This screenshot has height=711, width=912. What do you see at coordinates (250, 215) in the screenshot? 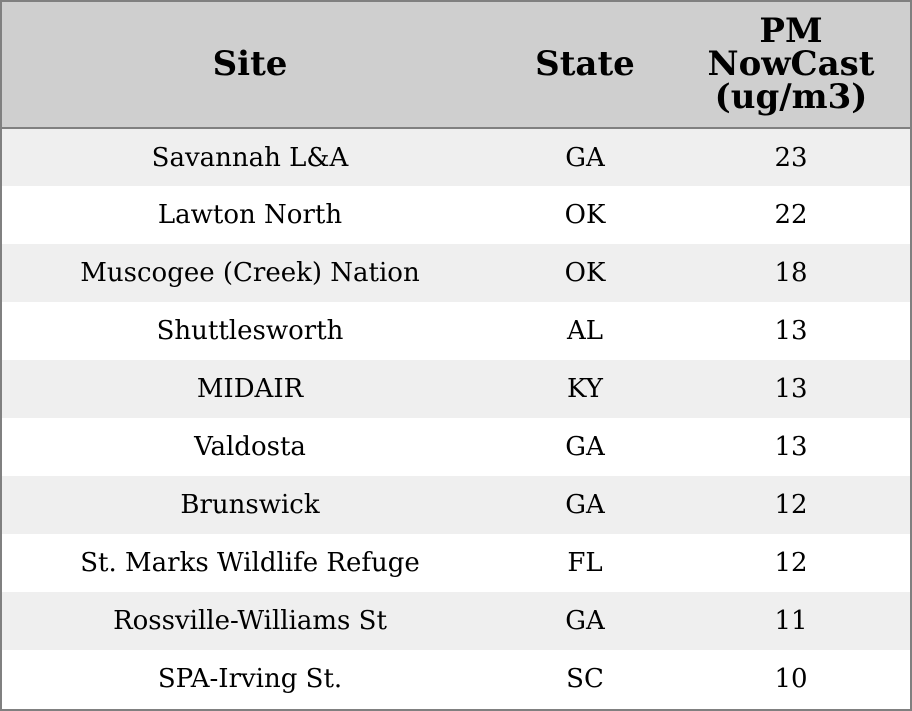
I see `site-cell: Lawton North` at bounding box center [250, 215].